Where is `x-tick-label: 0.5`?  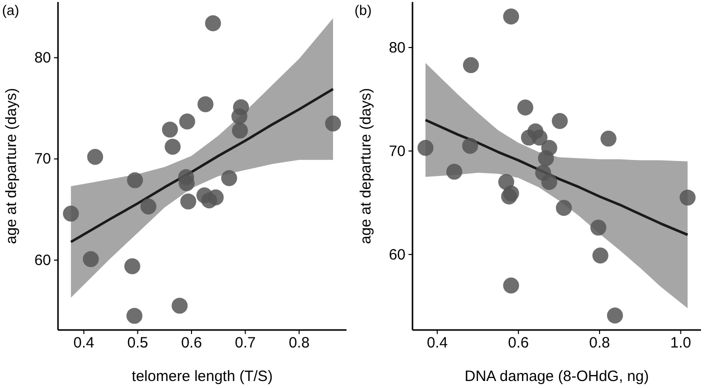 x-tick-label: 0.5 is located at coordinates (137, 343).